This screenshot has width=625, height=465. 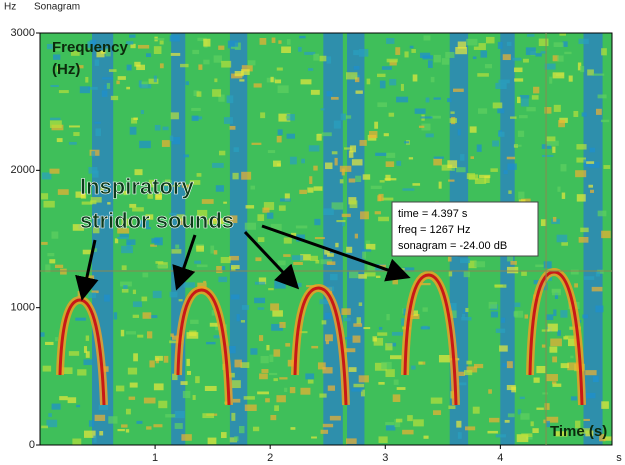 What do you see at coordinates (320, 346) in the screenshot?
I see `harmonic` at bounding box center [320, 346].